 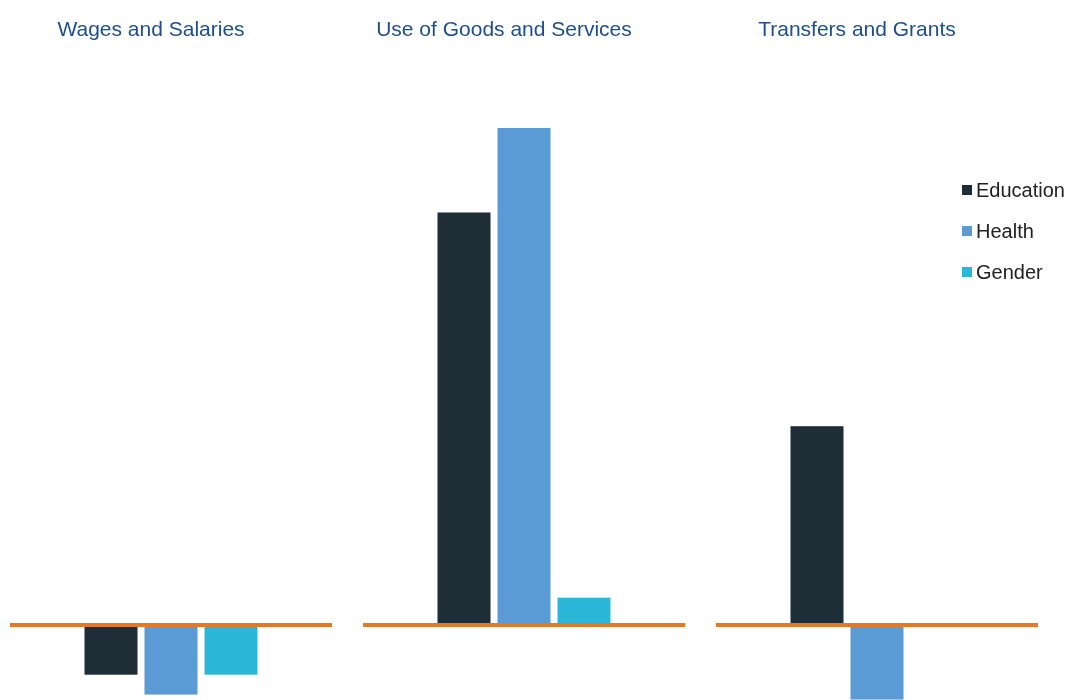 I want to click on legend-label: Gender, so click(x=1010, y=272).